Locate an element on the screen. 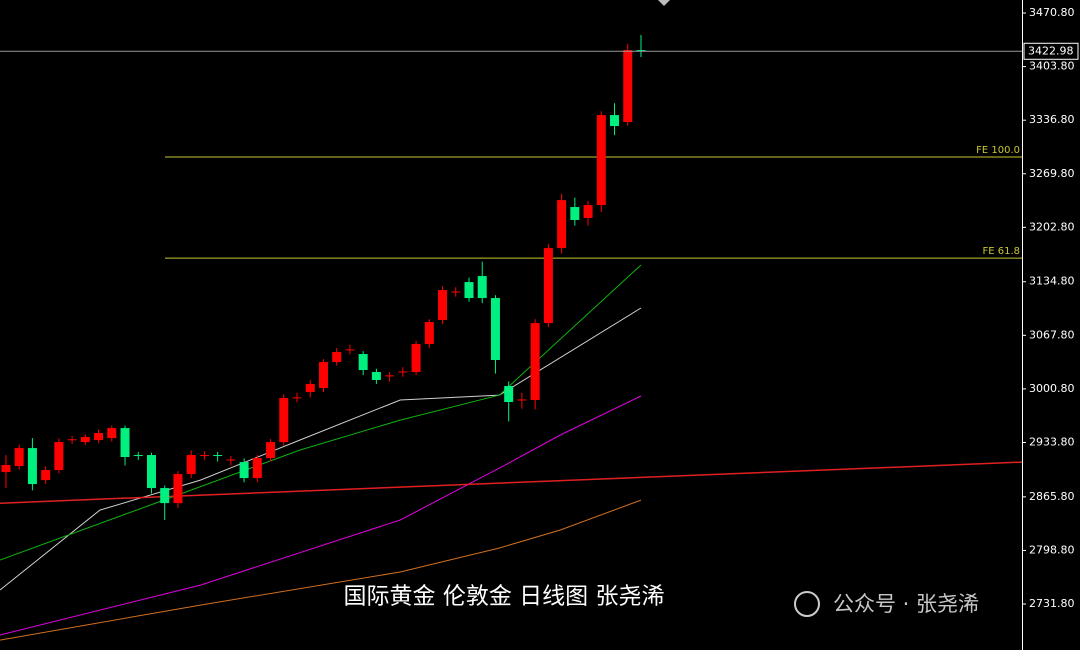 The width and height of the screenshot is (1080, 650). y-tick-label: 2933.80 is located at coordinates (1052, 441).